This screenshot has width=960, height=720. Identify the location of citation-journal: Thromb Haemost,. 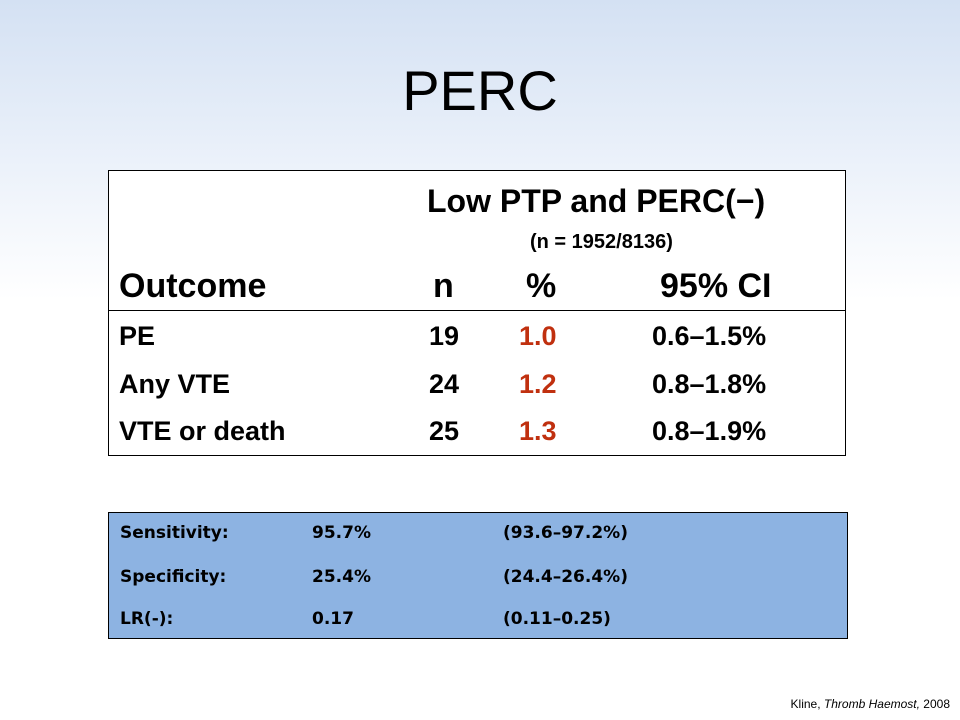
(871, 704).